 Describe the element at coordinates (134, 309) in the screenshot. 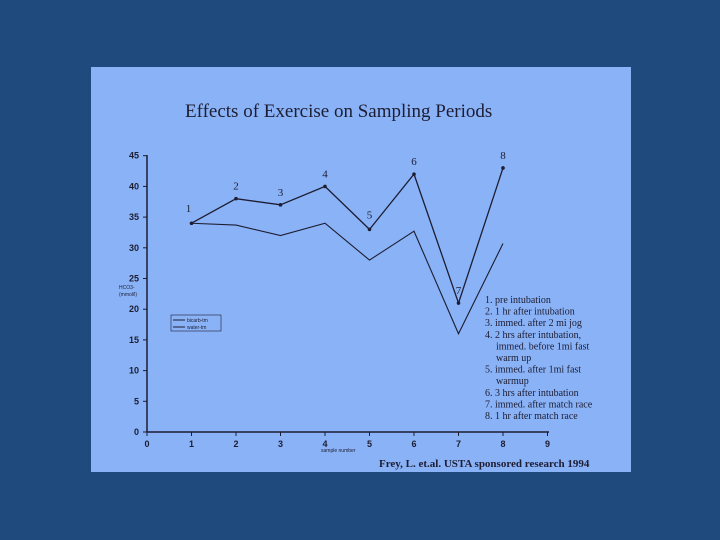

I see `y-tick-label: 20` at that location.